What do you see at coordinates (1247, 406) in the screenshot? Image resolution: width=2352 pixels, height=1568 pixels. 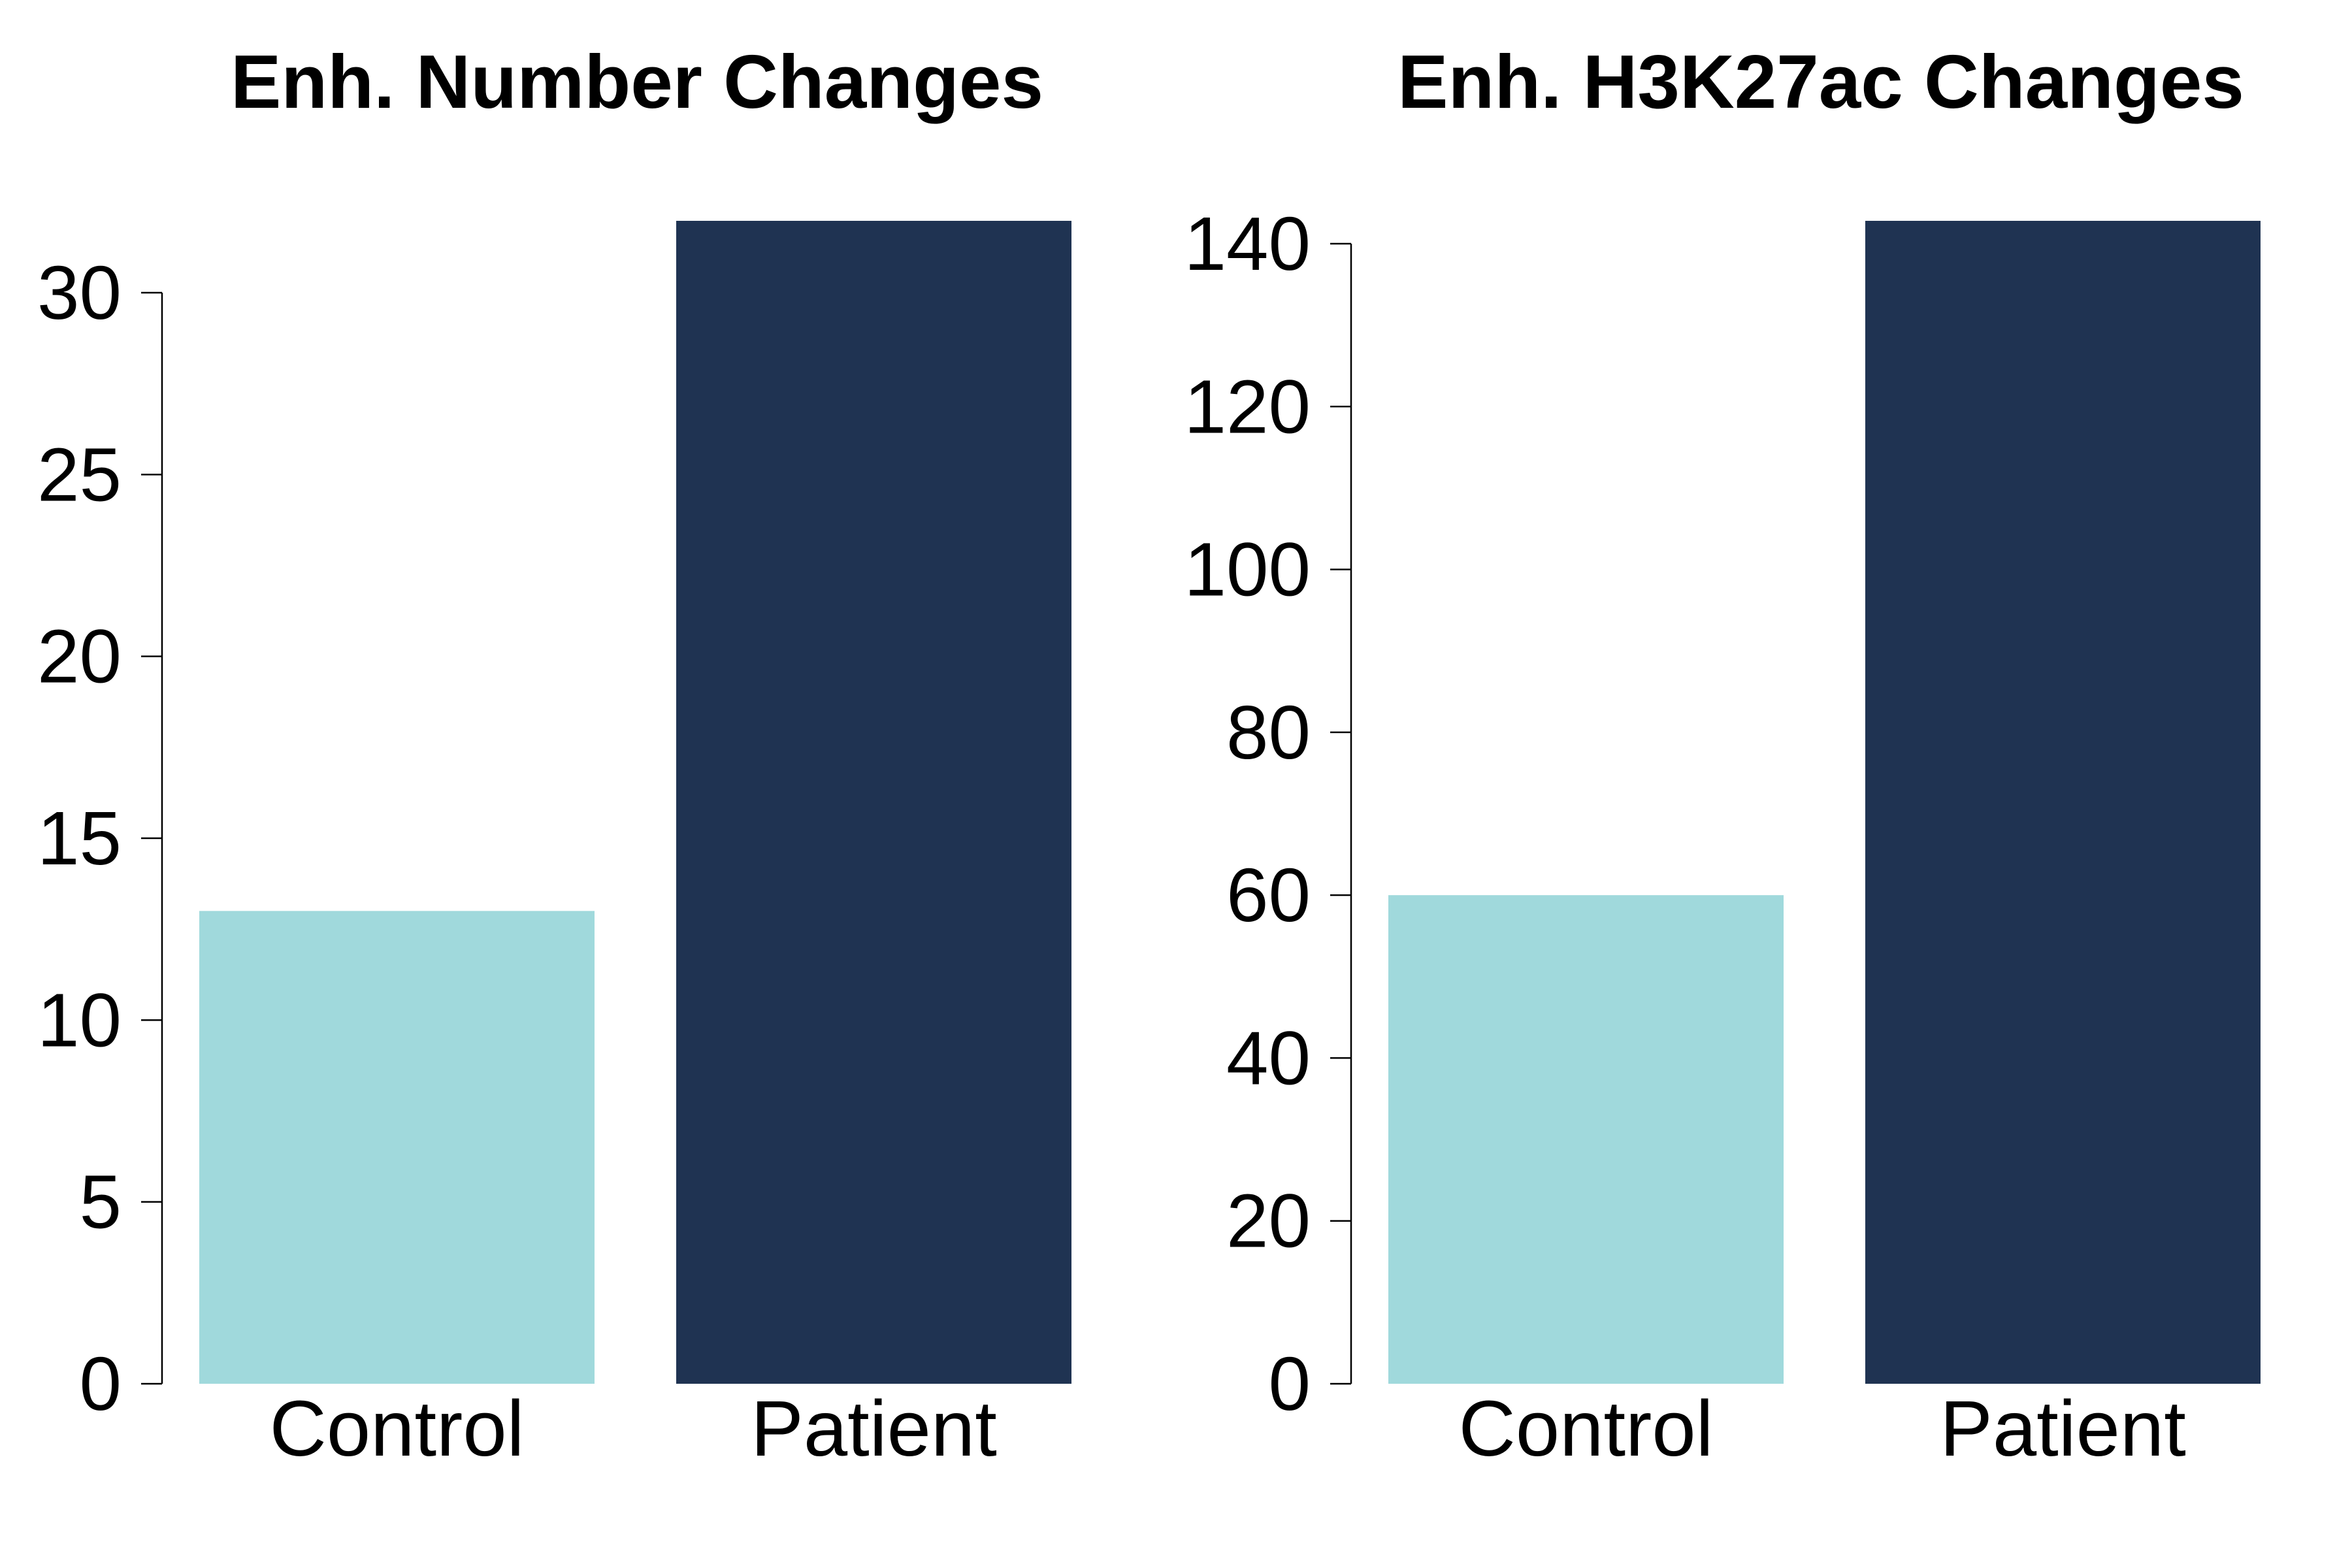 I see `y-tick-label: 120` at bounding box center [1247, 406].